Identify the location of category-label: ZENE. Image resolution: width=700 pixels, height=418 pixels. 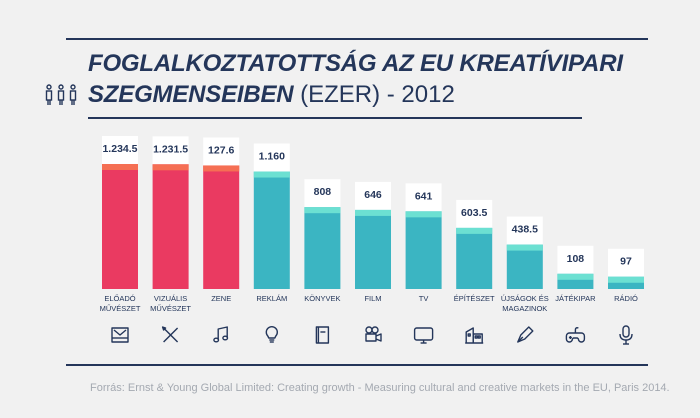
(221, 298).